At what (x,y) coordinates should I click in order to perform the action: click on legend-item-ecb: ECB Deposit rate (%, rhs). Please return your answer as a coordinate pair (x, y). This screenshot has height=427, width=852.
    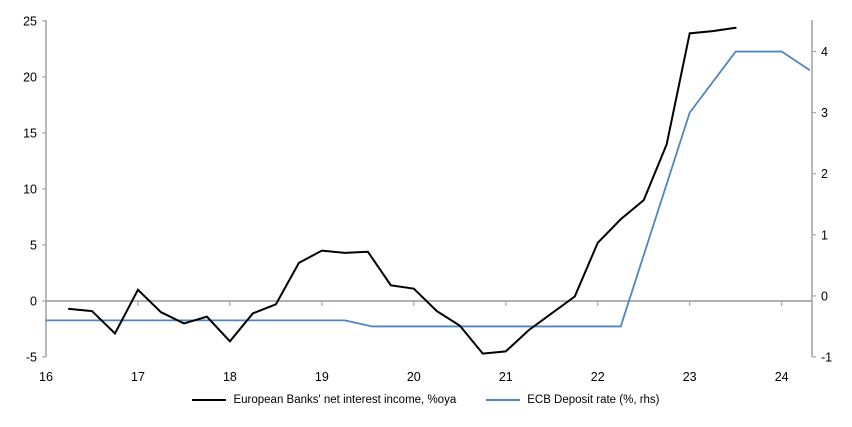
    Looking at the image, I should click on (573, 400).